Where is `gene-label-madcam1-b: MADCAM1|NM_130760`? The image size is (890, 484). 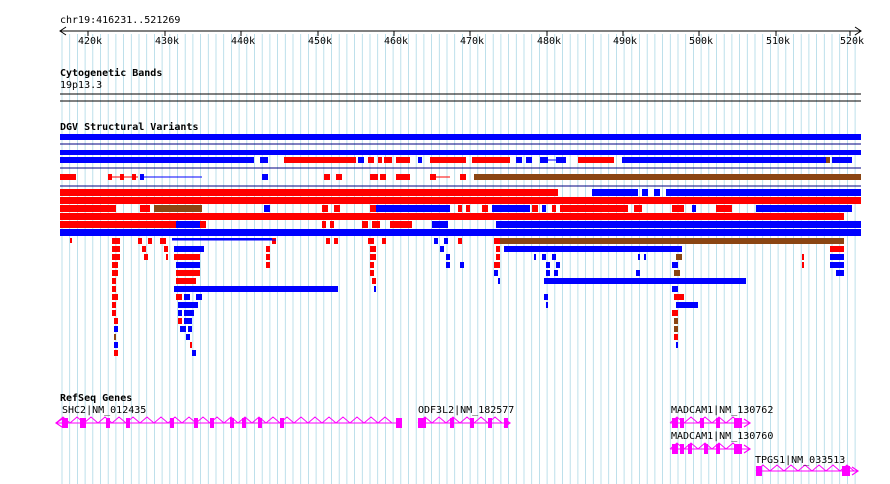 gene-label-madcam1-b: MADCAM1|NM_130760 is located at coordinates (722, 436).